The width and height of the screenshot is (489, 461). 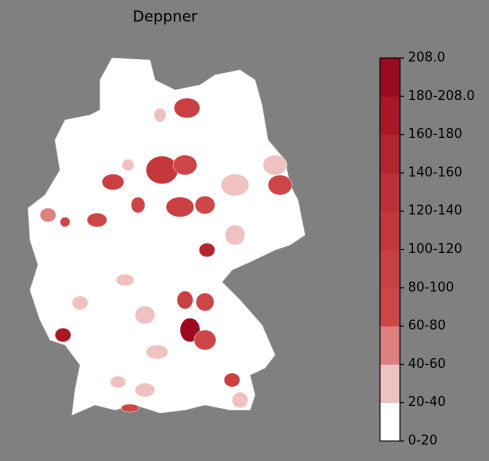 What do you see at coordinates (427, 326) in the screenshot?
I see `colorbar-tick-label: 60-80` at bounding box center [427, 326].